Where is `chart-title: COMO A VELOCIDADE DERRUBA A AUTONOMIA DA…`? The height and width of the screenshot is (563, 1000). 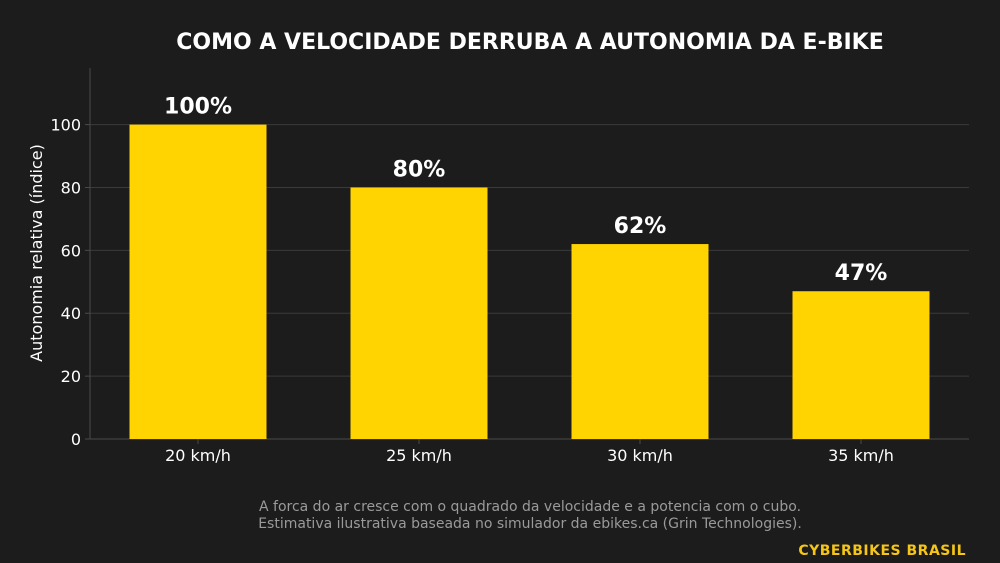 chart-title: COMO A VELOCIDADE DERRUBA A AUTONOMIA DA… is located at coordinates (529, 42).